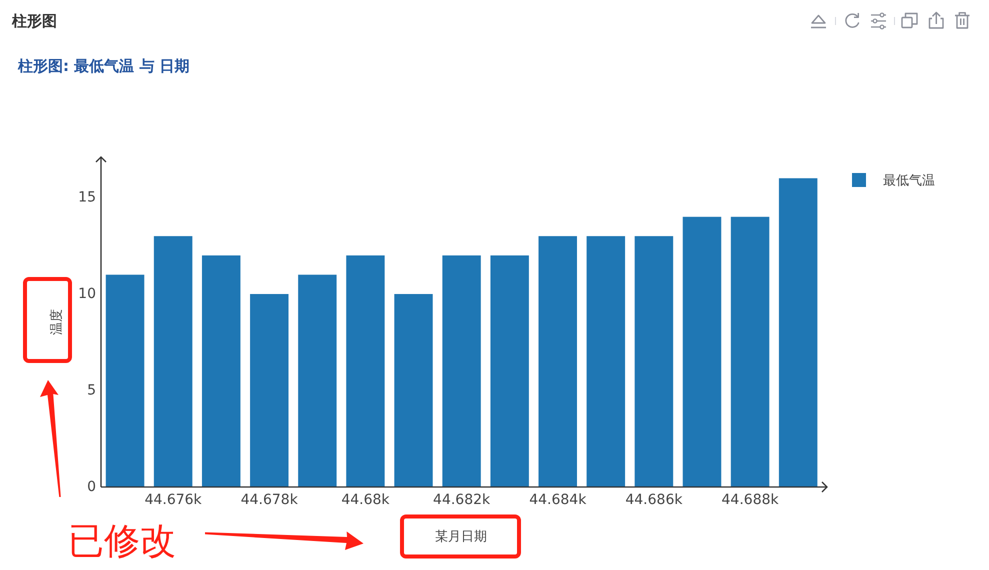 The image size is (989, 570). What do you see at coordinates (87, 198) in the screenshot?
I see `y-tick-label: 15` at bounding box center [87, 198].